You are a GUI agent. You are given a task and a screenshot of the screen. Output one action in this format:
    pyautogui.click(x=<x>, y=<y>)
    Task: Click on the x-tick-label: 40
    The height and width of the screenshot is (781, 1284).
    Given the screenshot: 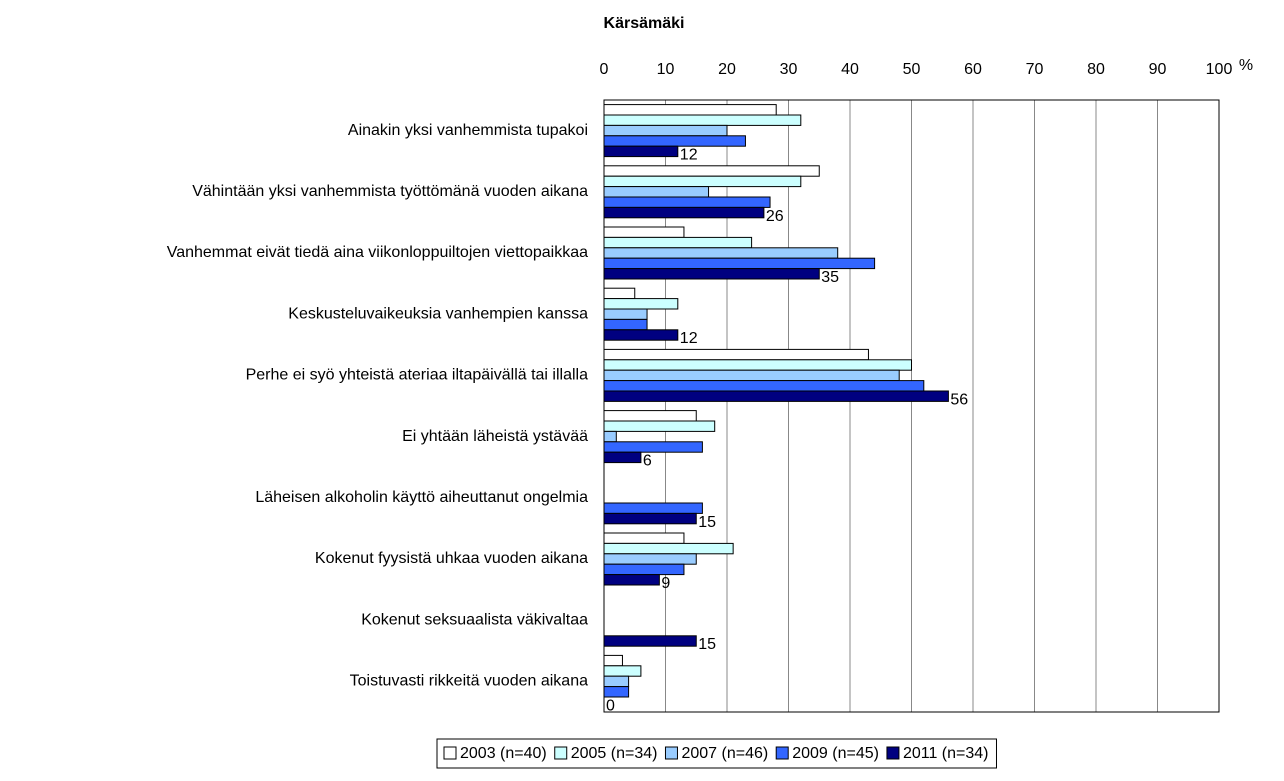 What is the action you would take?
    pyautogui.click(x=850, y=69)
    